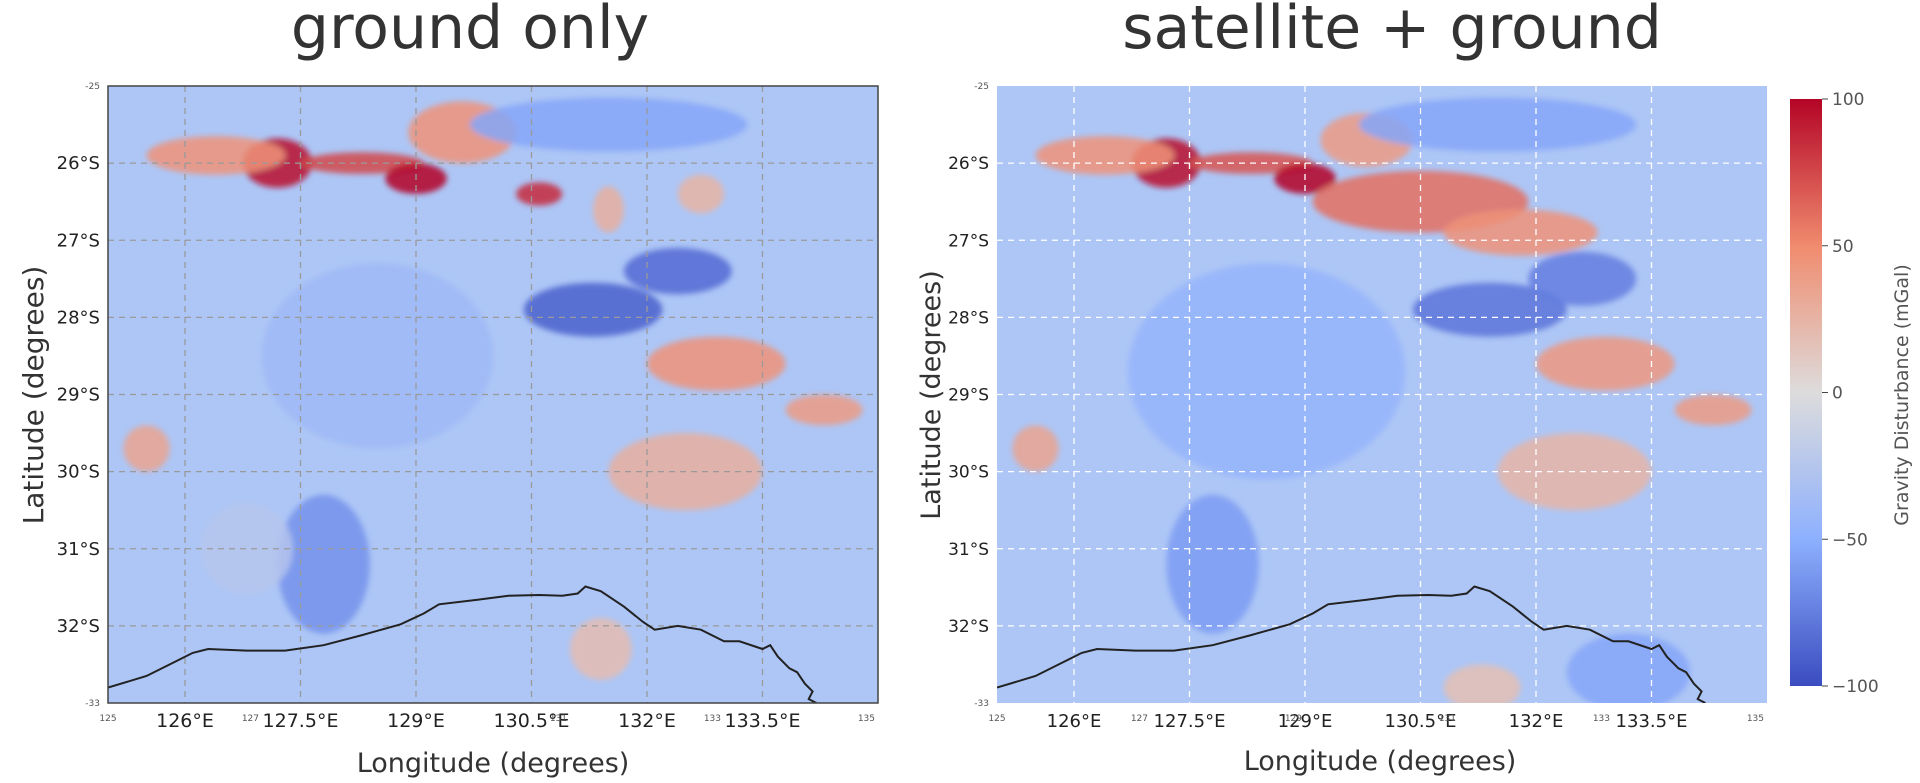  I want to click on colorbar-gradient, so click(1806, 392).